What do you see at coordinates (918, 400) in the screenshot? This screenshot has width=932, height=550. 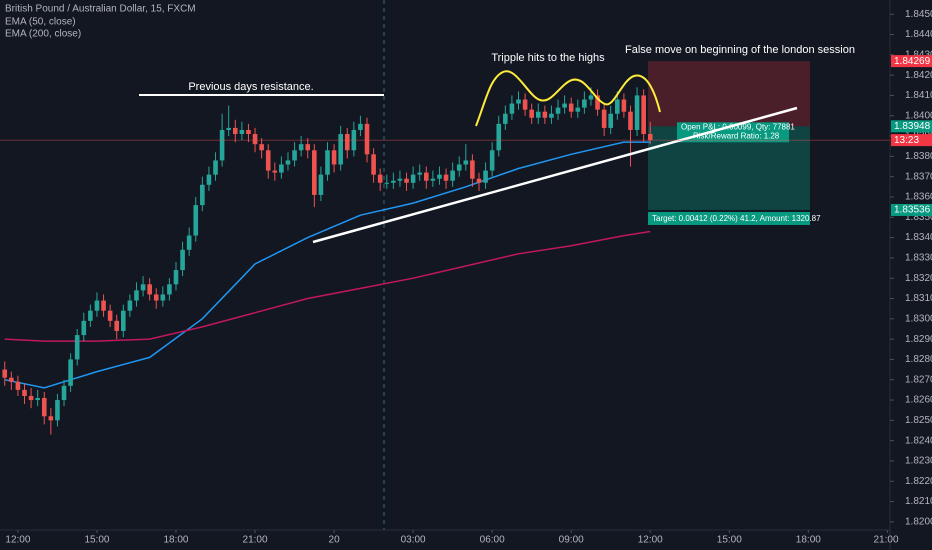 I see `y-tick-label: 1.82600` at bounding box center [918, 400].